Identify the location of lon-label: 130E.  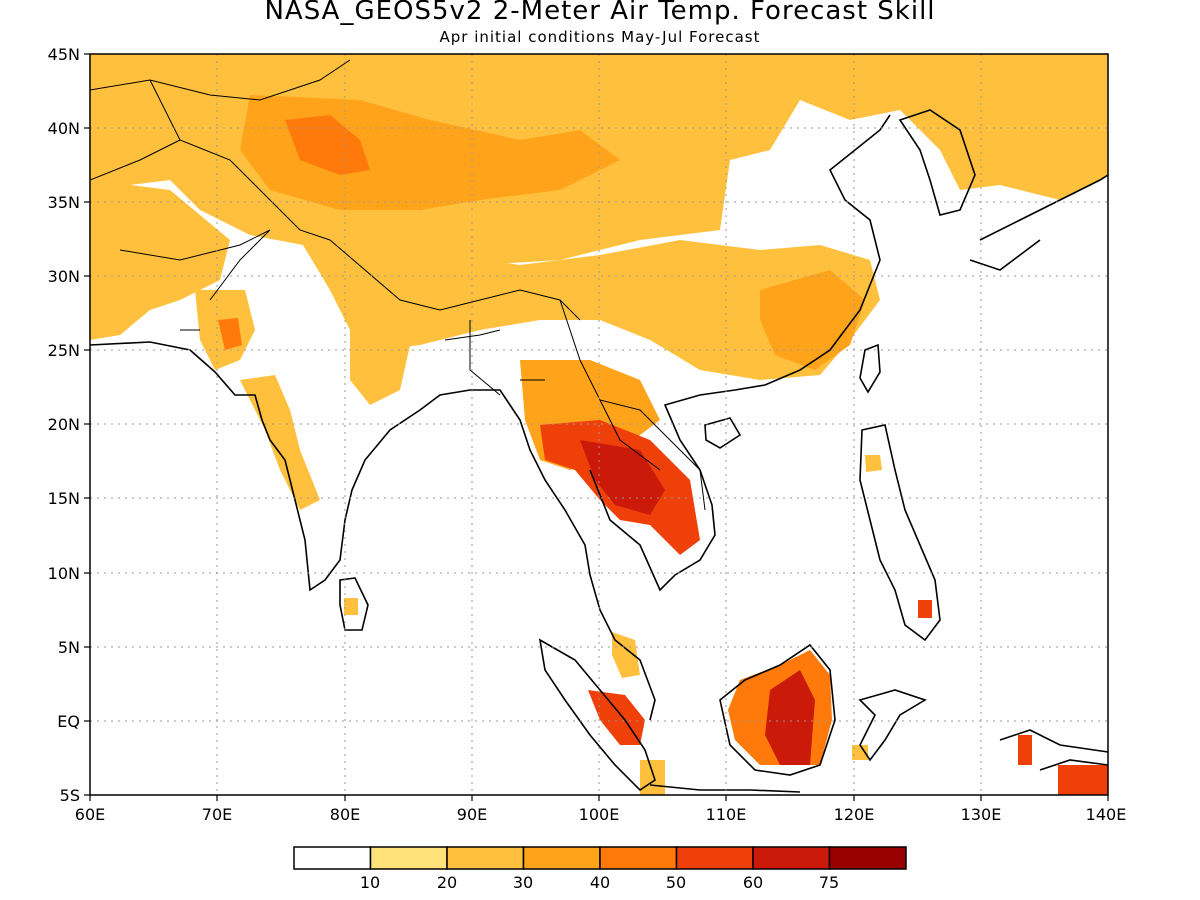
(981, 814).